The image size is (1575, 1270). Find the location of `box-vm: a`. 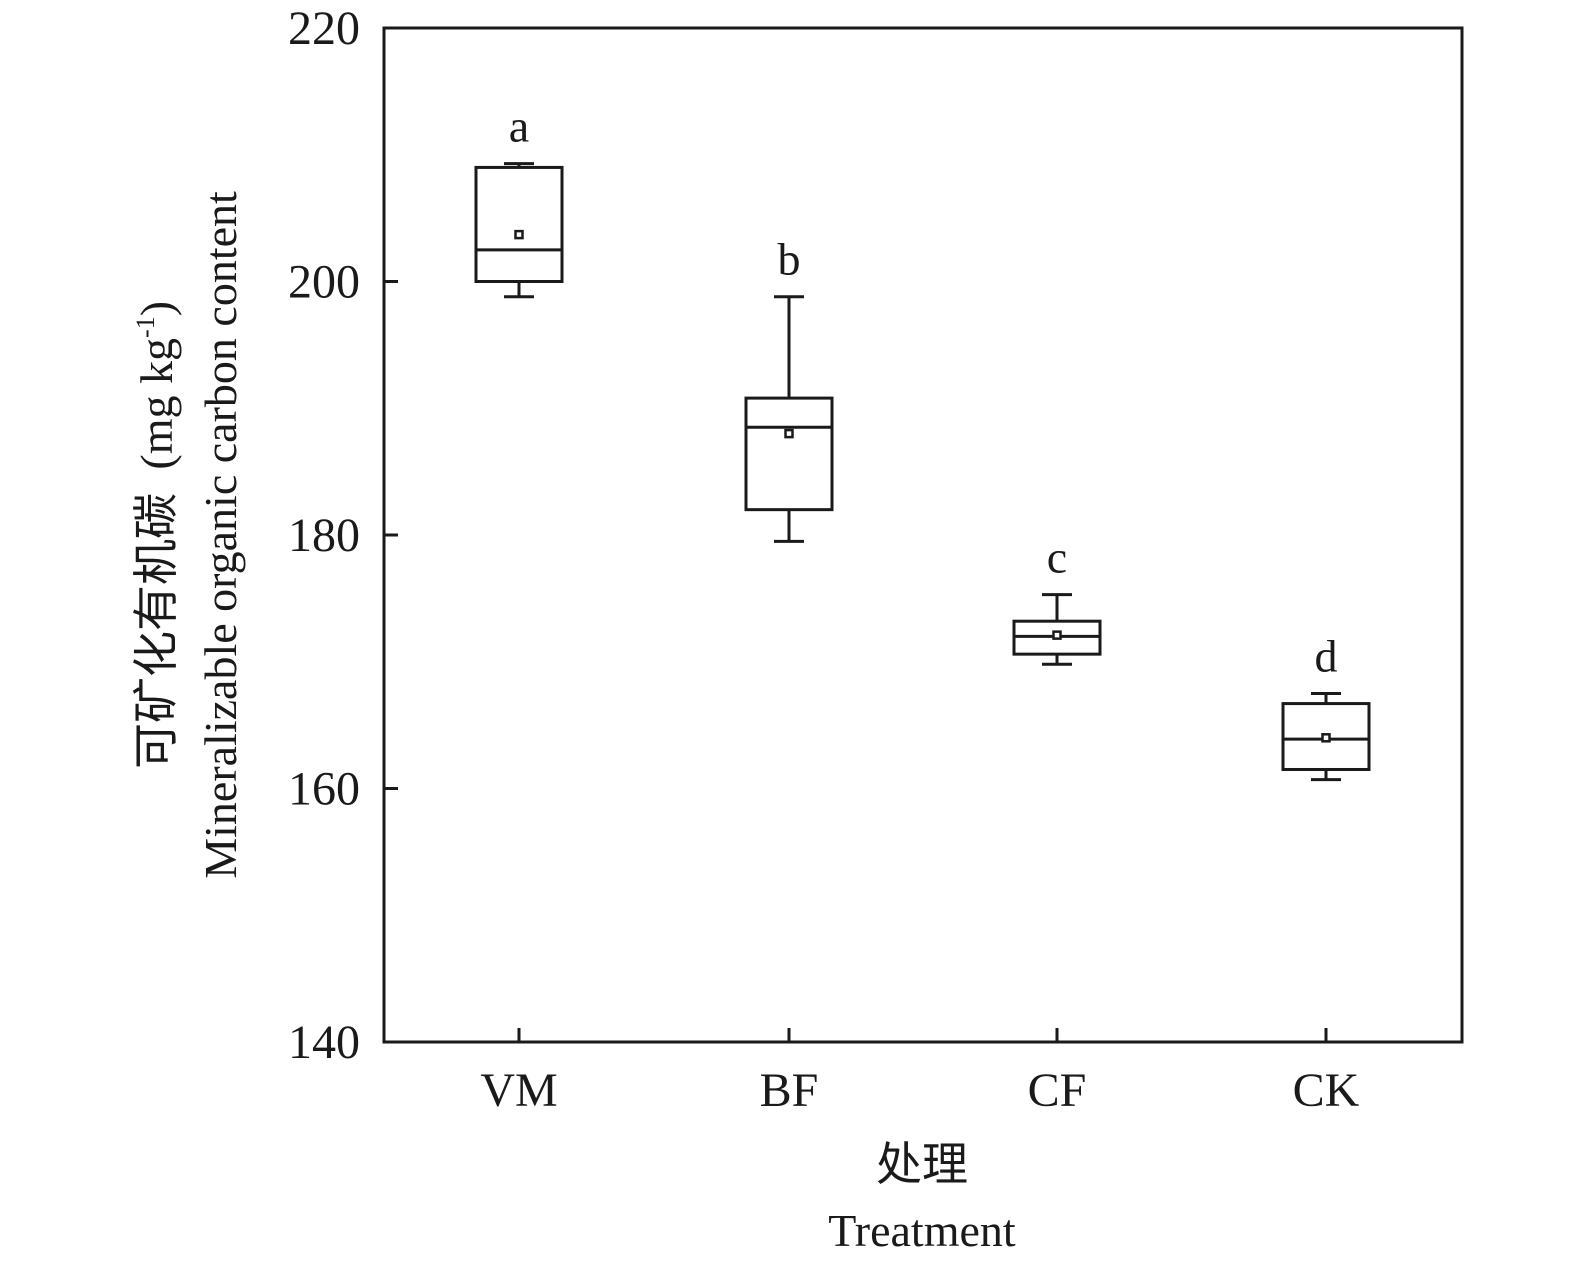

box-vm: a is located at coordinates (519, 200).